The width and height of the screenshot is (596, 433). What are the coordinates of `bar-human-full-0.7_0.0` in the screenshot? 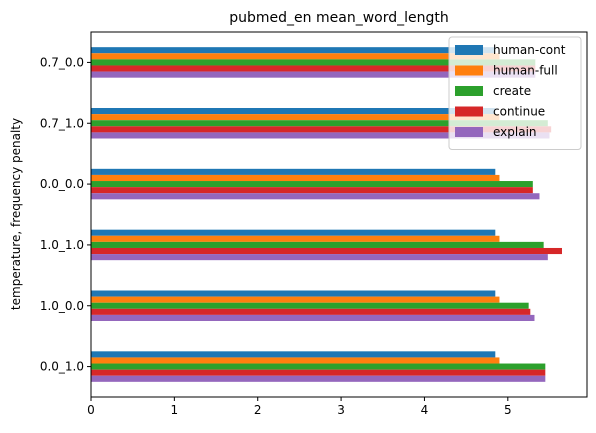 It's located at (295, 56).